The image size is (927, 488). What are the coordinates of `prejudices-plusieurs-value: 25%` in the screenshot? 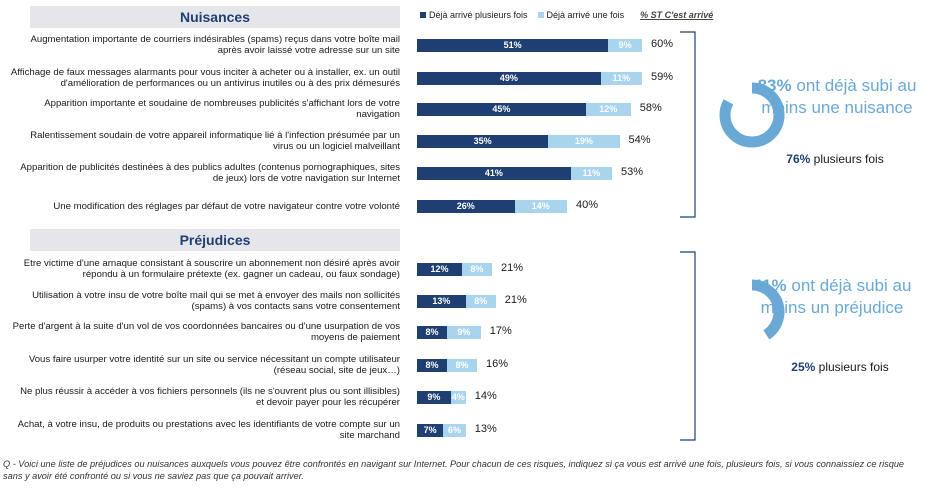 It's located at (803, 367).